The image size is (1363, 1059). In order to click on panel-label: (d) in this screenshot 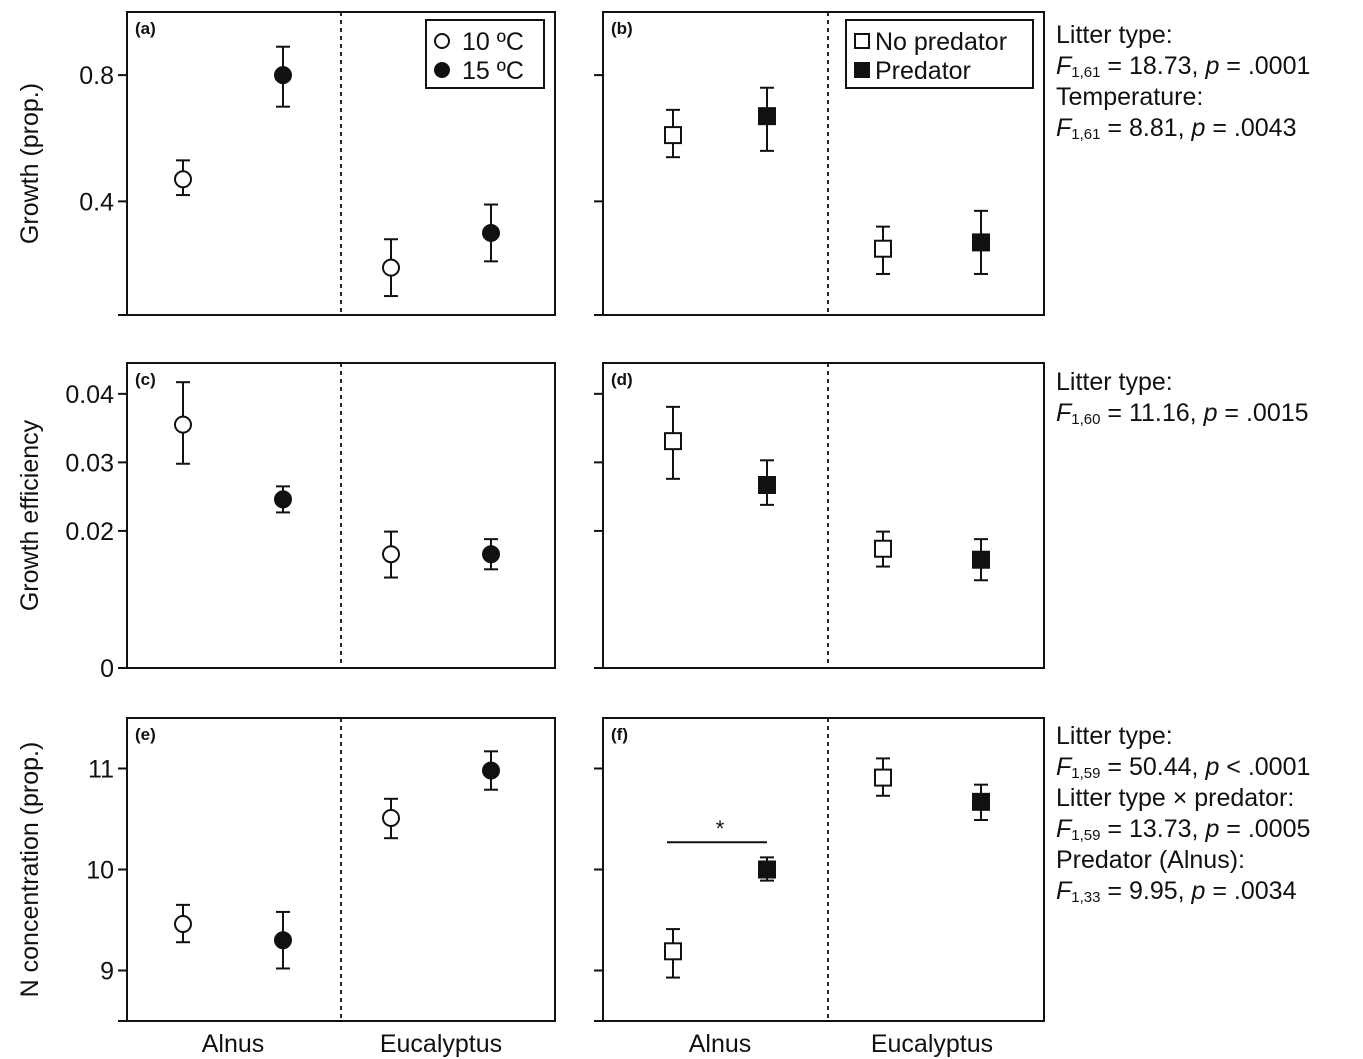, I will do `click(622, 379)`.